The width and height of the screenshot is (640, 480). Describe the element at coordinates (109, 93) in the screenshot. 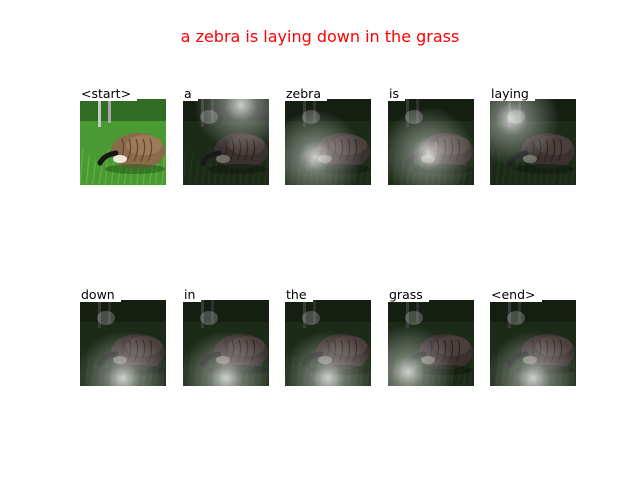

I see `word-label: <start>` at that location.